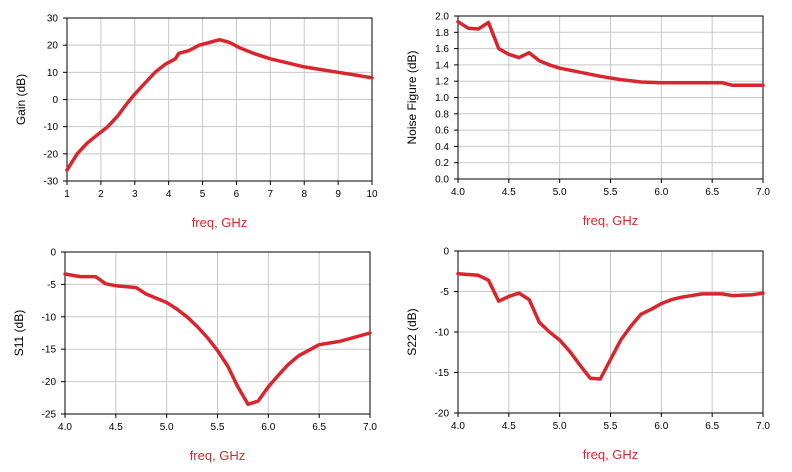  What do you see at coordinates (442, 17) in the screenshot?
I see `noise-figure-y-tick-label: 2.0` at bounding box center [442, 17].